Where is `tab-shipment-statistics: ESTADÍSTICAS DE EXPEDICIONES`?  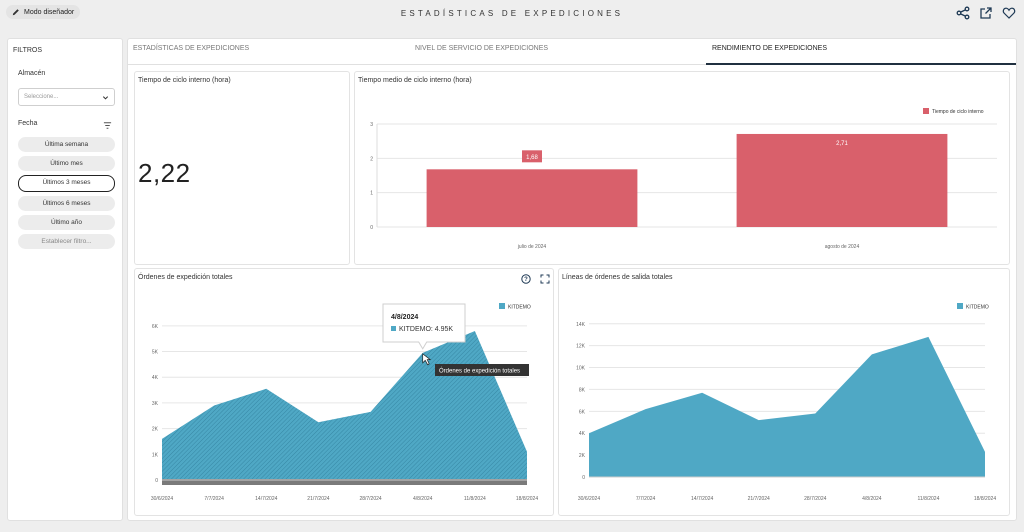
tab-shipment-statistics: ESTADÍSTICAS DE EXPEDICIONES is located at coordinates (191, 48).